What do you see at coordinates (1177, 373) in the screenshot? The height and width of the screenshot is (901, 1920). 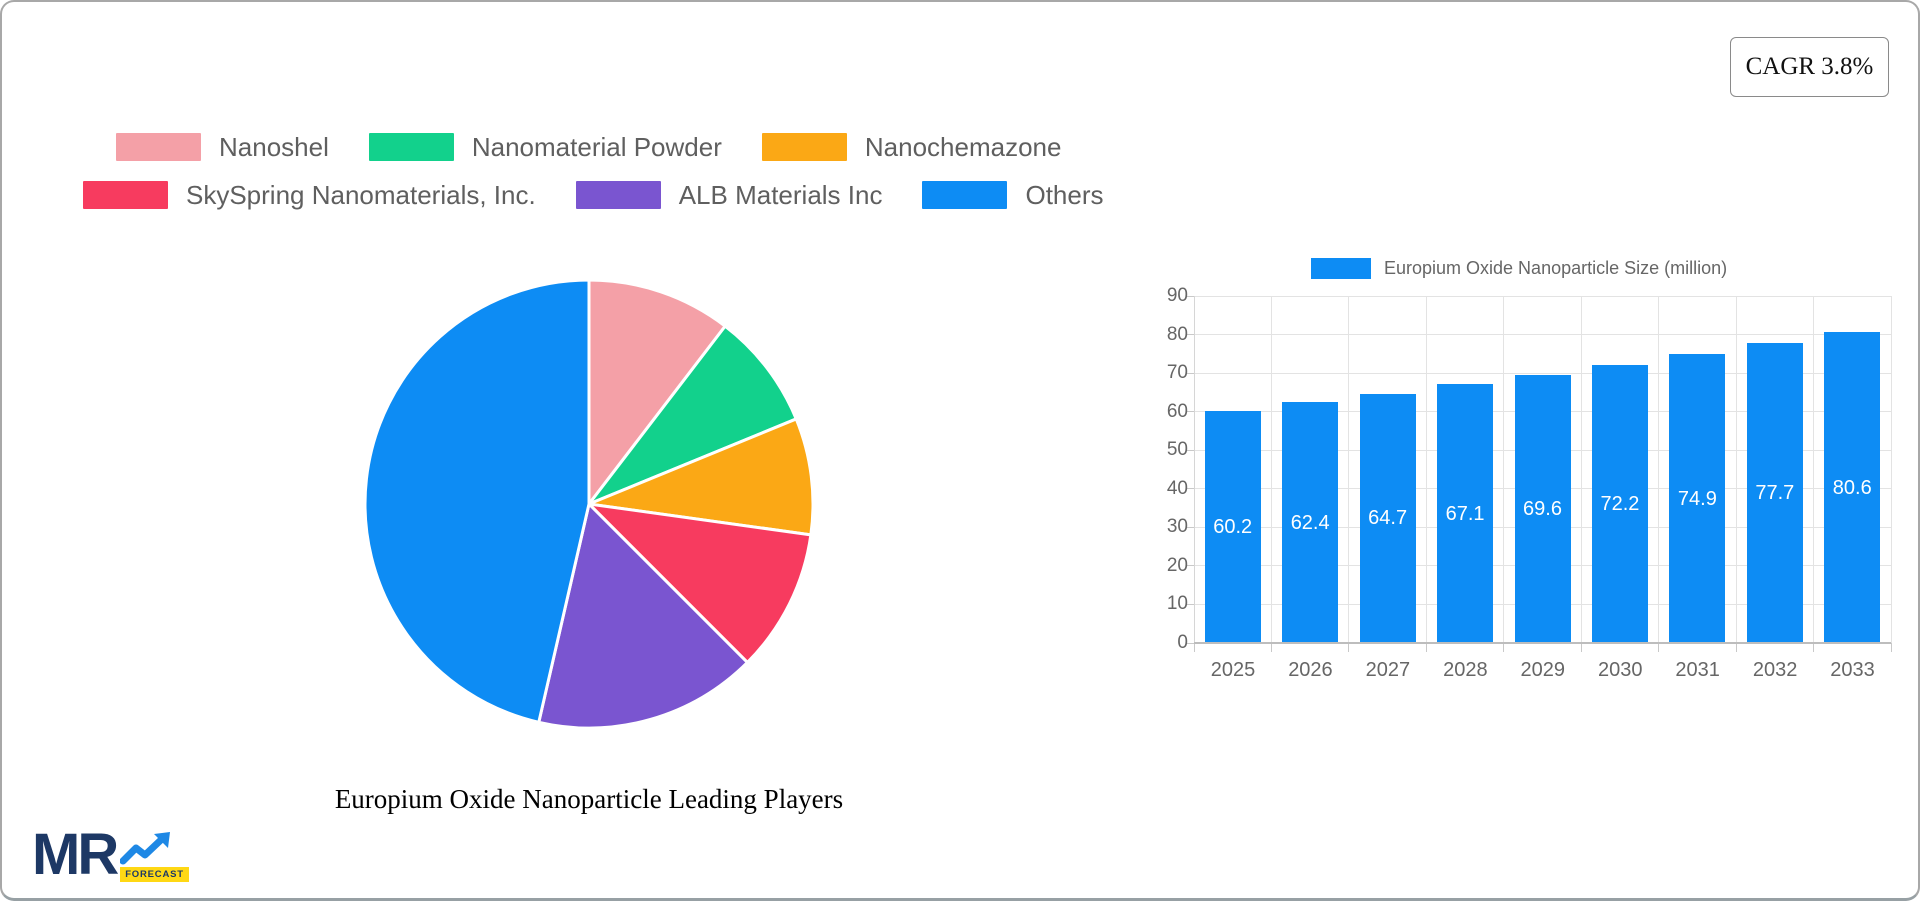 I see `y-axis-label: 70` at bounding box center [1177, 373].